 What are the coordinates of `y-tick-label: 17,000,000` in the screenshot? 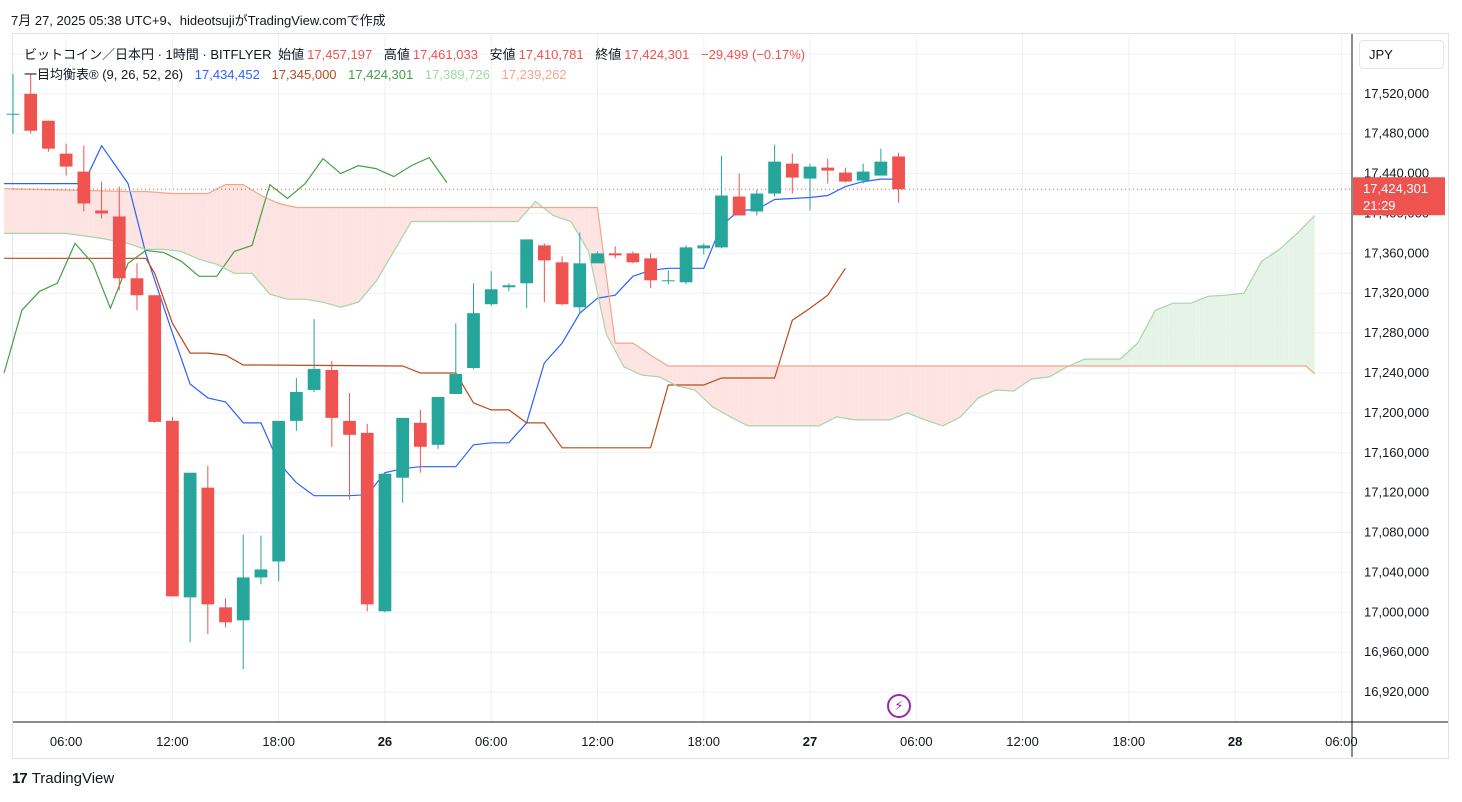 It's located at (1396, 611).